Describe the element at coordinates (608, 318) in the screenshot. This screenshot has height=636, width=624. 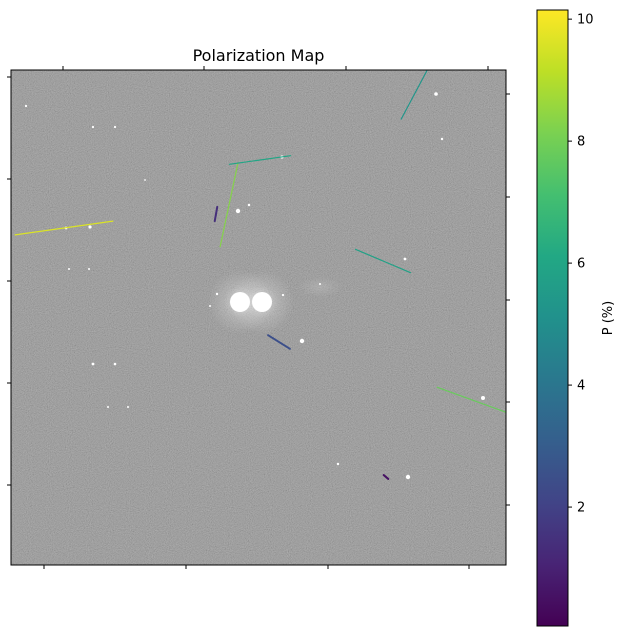
I see `colorbar-label: P (%)` at that location.